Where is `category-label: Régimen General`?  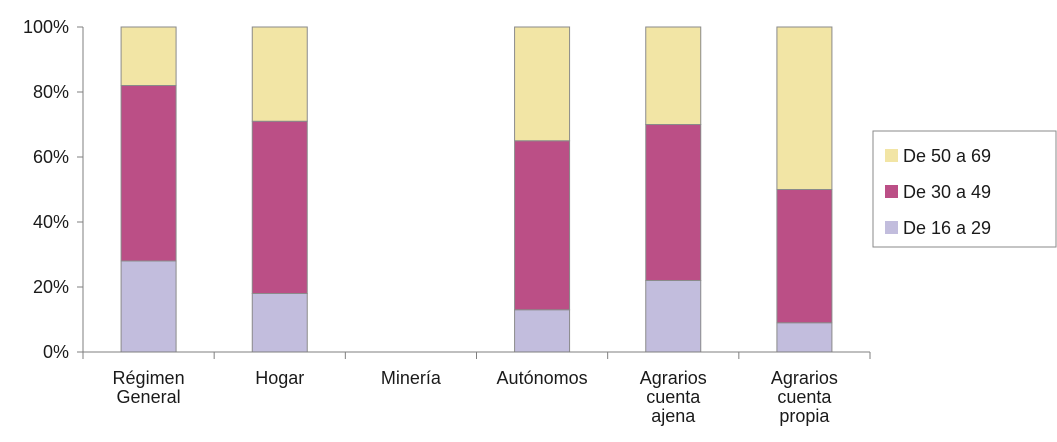 category-label: Régimen General is located at coordinates (149, 387).